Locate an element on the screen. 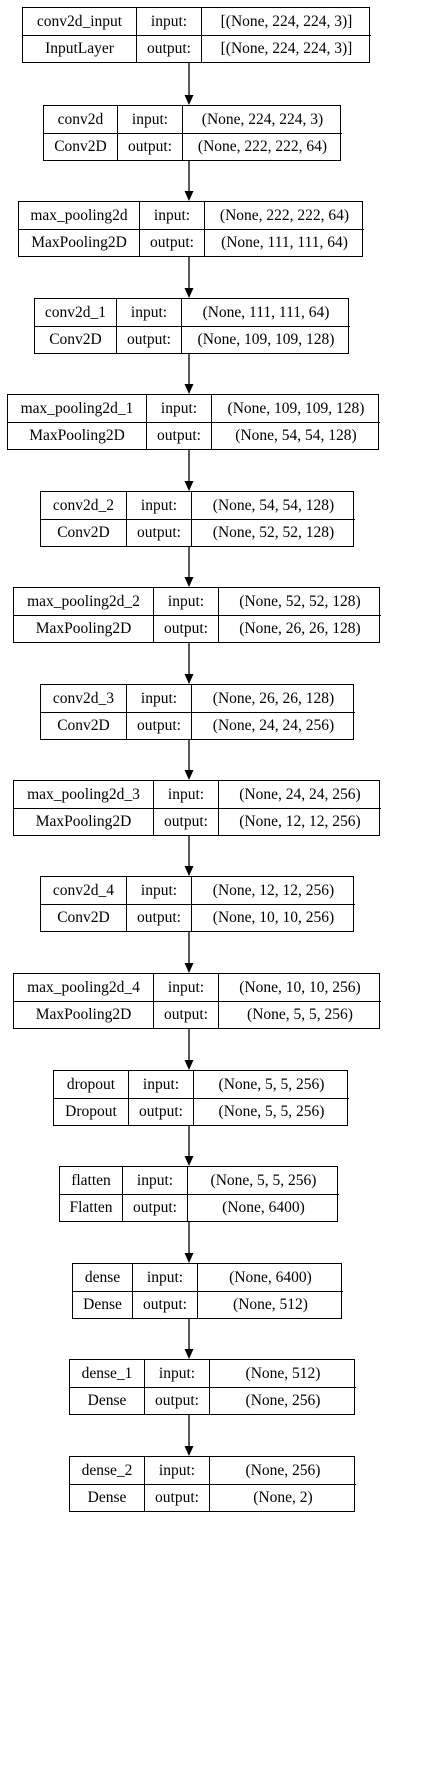 The image size is (425, 1765). input-shape: (None, 224, 224, 3) is located at coordinates (262, 119).